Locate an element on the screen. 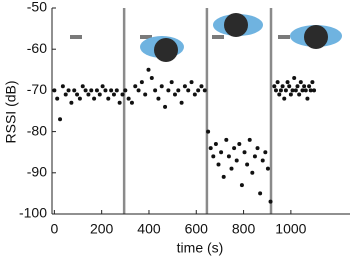 The image size is (350, 260). y-tick-label: -90 is located at coordinates (37, 172).